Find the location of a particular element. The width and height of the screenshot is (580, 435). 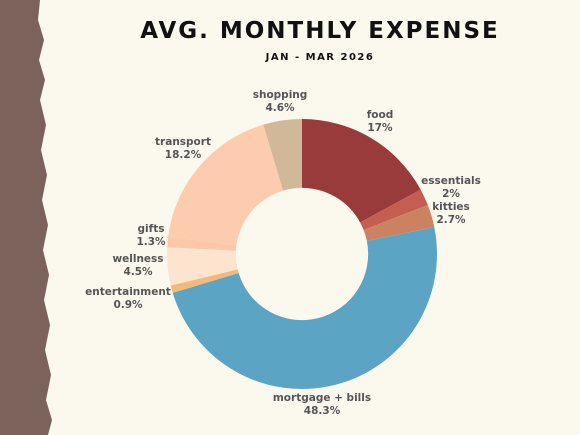

value-label-transport: 18.2% is located at coordinates (183, 155).